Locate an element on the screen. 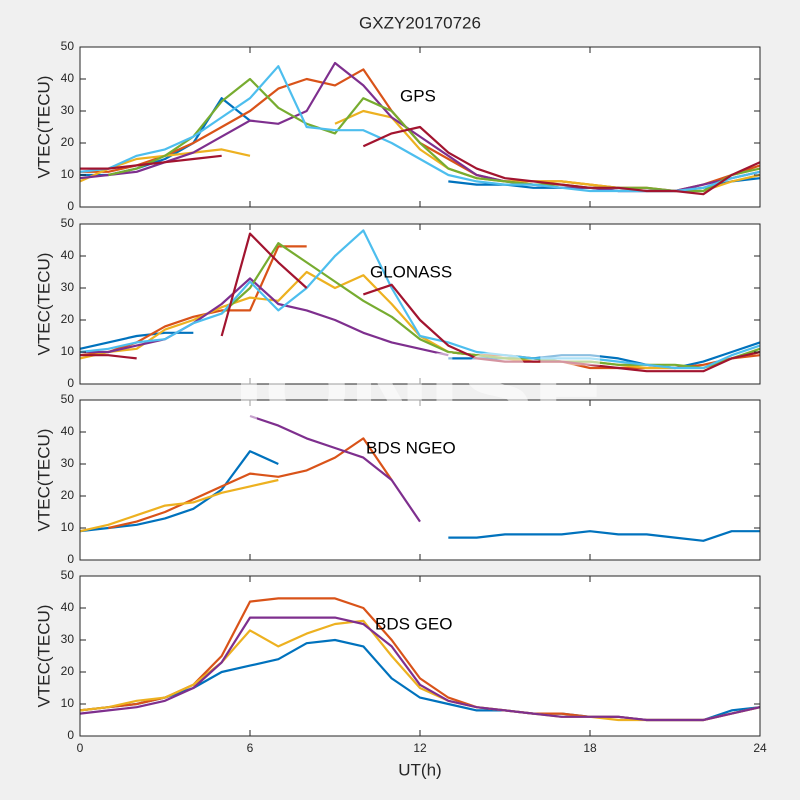 This screenshot has height=800, width=800. watermark: IONISE is located at coordinates (420, 391).